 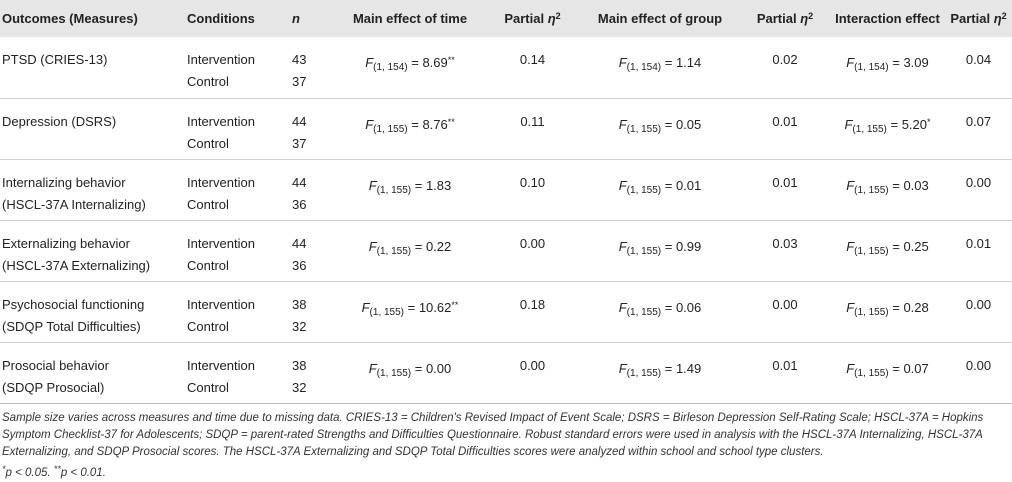 I want to click on footnote-sig-1: p < 0.05., so click(x=29, y=473).